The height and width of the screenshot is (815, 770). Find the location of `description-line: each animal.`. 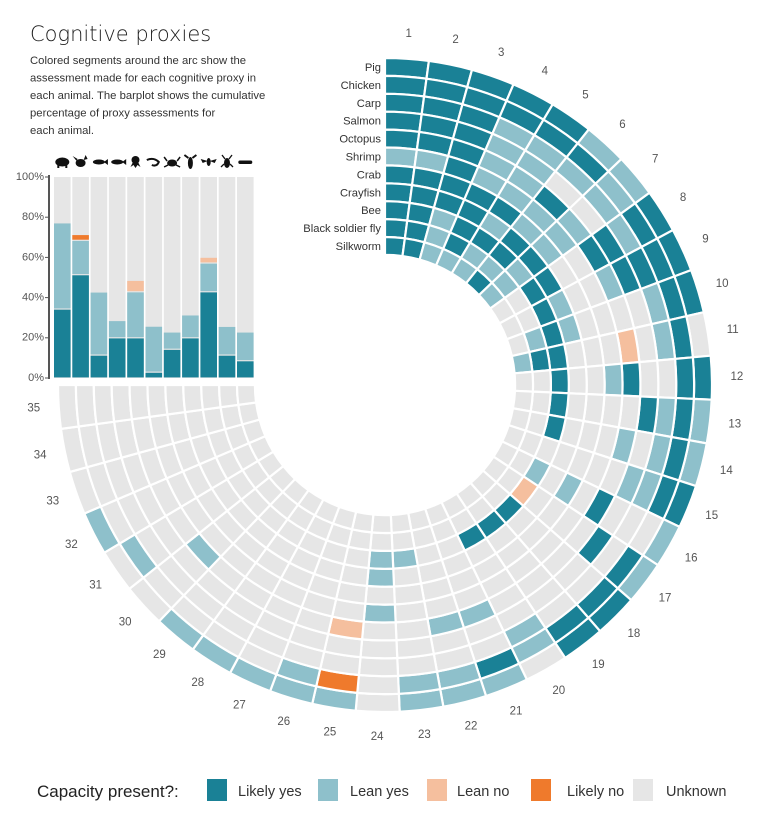

description-line: each animal. is located at coordinates (62, 131).